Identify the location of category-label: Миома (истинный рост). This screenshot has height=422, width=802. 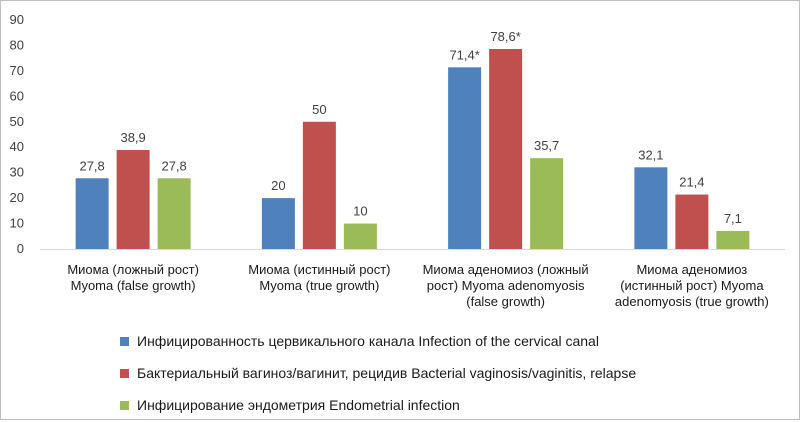
(319, 269).